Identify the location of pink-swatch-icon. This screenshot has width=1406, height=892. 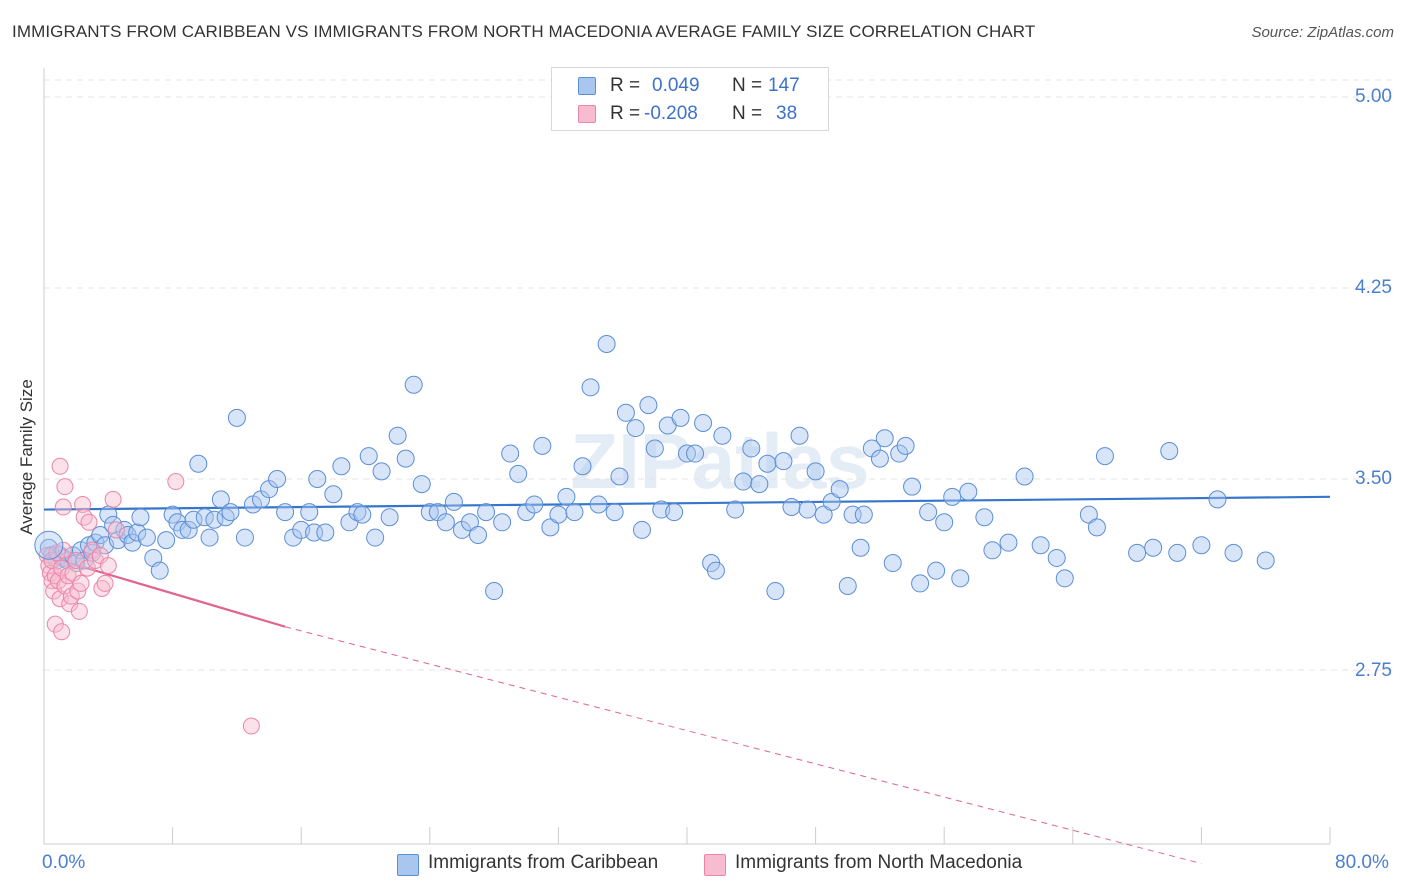
(587, 114).